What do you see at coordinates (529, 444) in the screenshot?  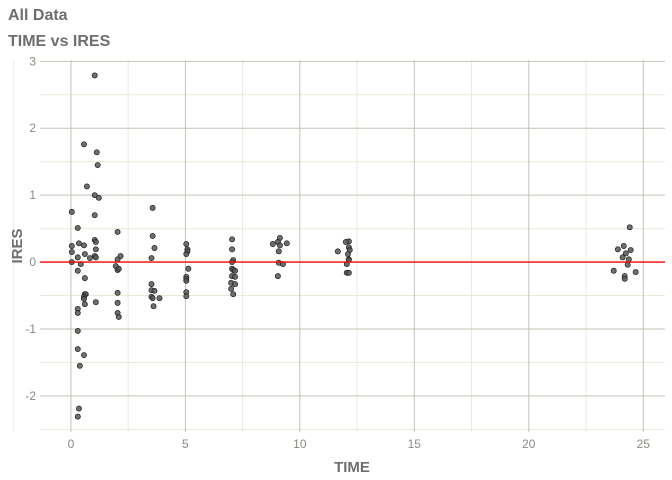 I see `x-tick-label: 20` at bounding box center [529, 444].